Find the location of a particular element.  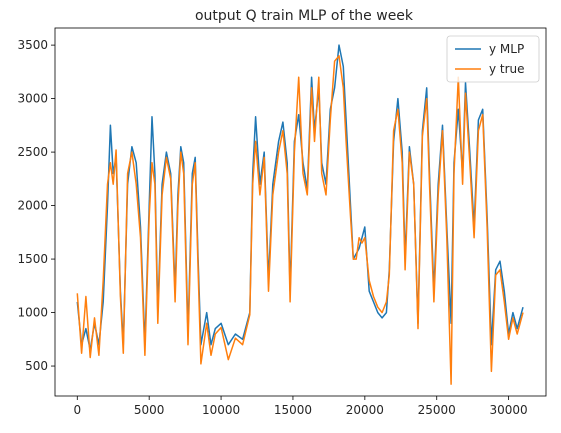

y-axis: 500 1000 1500 2000 2500 3000 3500 is located at coordinates (36, 205).